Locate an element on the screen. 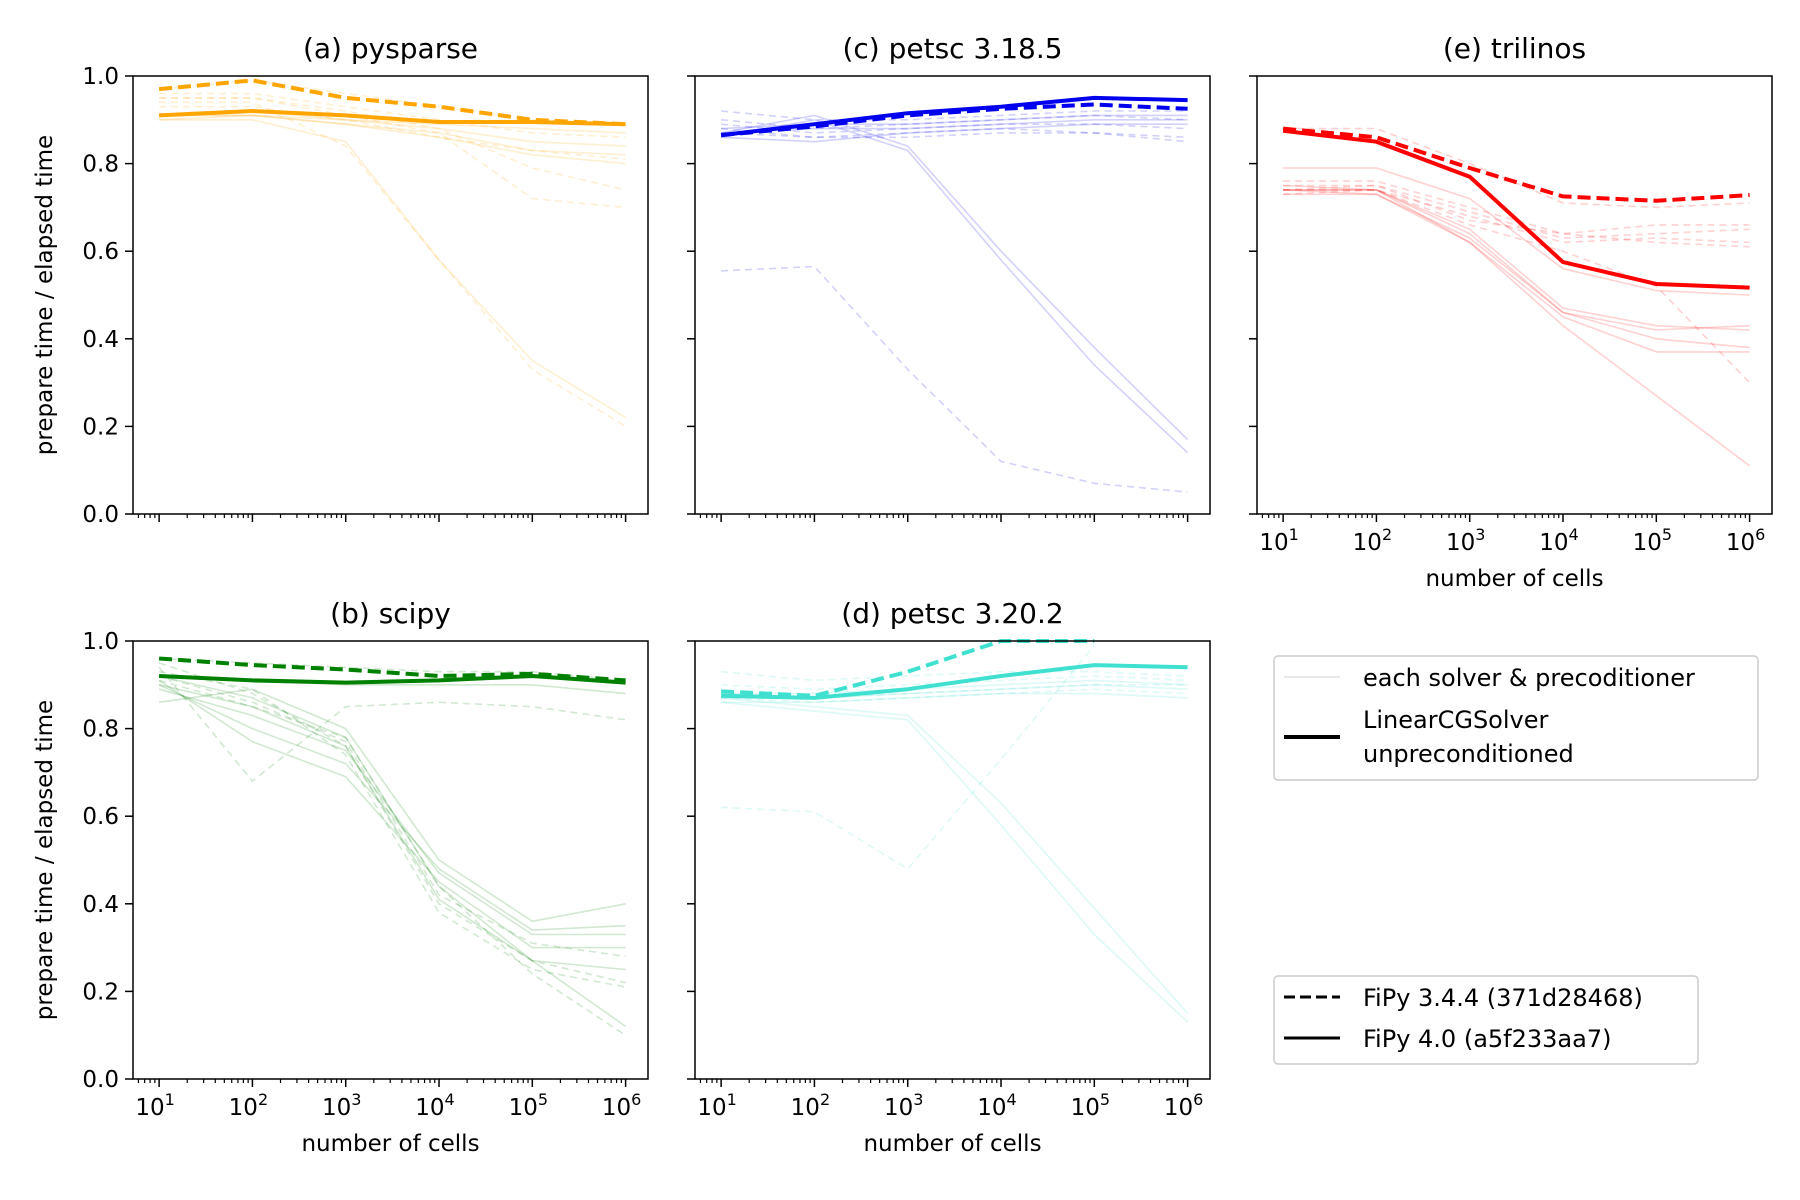 The width and height of the screenshot is (1800, 1200). xtick-label: 10⁴ is located at coordinates (434, 1105).